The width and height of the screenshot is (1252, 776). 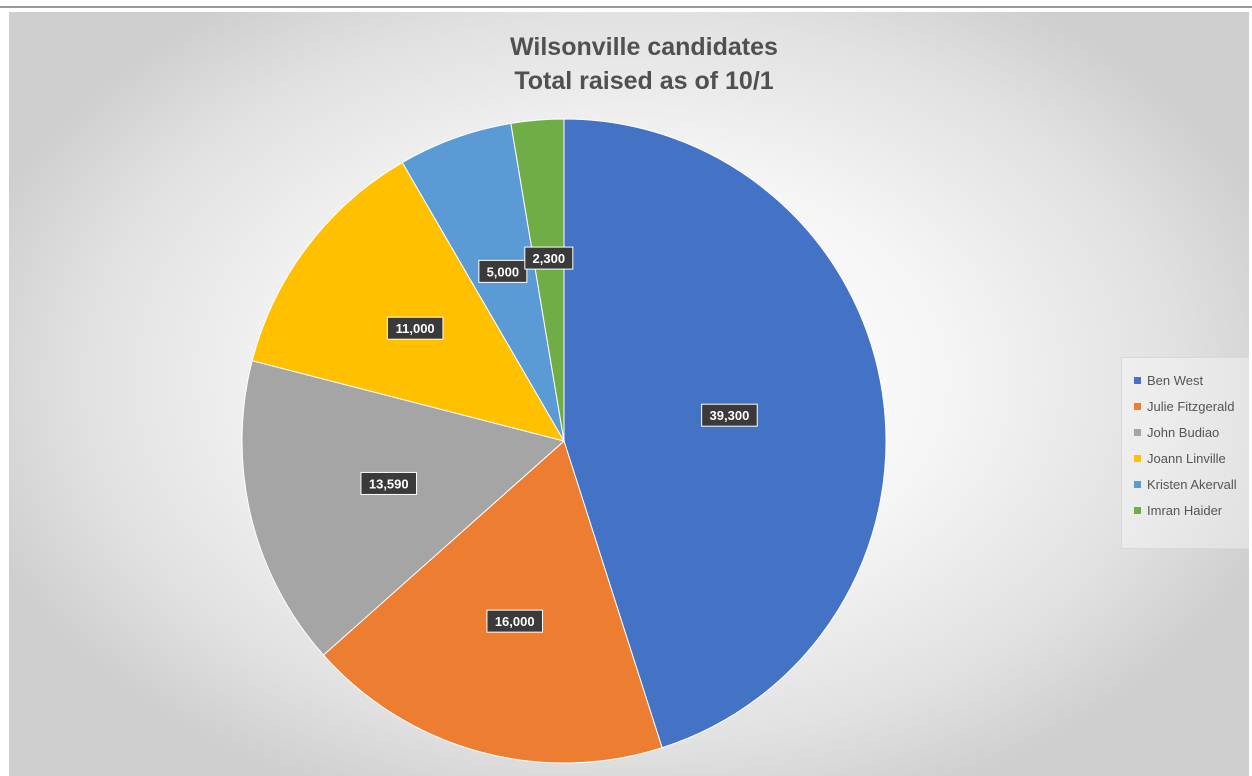 I want to click on legend-label: John Budiao, so click(x=1183, y=432).